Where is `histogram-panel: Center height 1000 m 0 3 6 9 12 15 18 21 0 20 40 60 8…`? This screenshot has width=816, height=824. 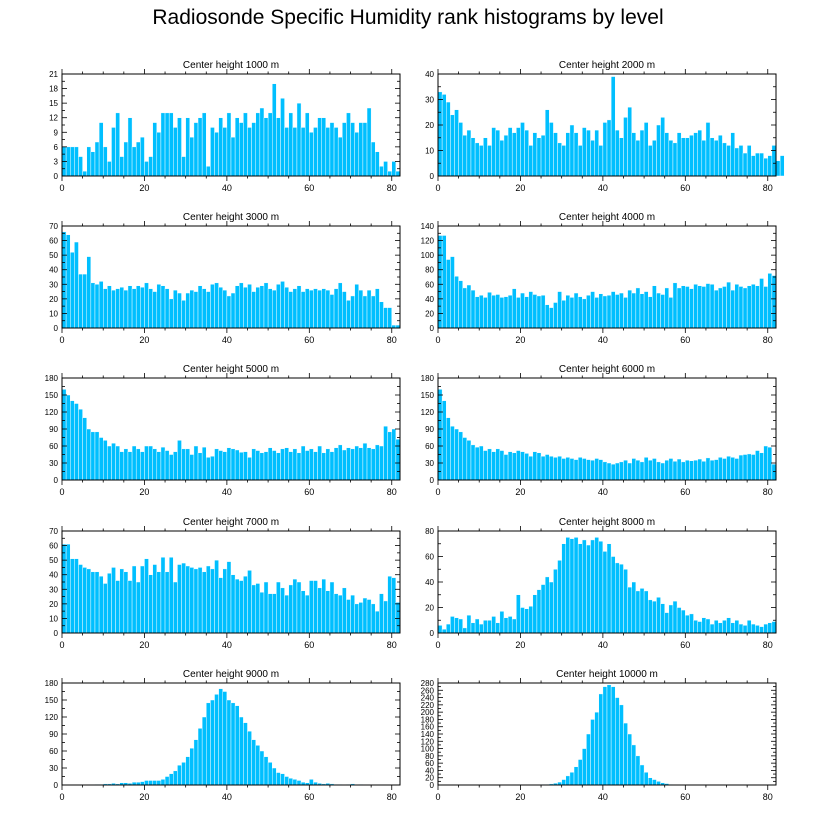
histogram-panel: Center height 1000 m 0 3 6 9 12 15 18 21 0 20 40 60 8… is located at coordinates (225, 126).